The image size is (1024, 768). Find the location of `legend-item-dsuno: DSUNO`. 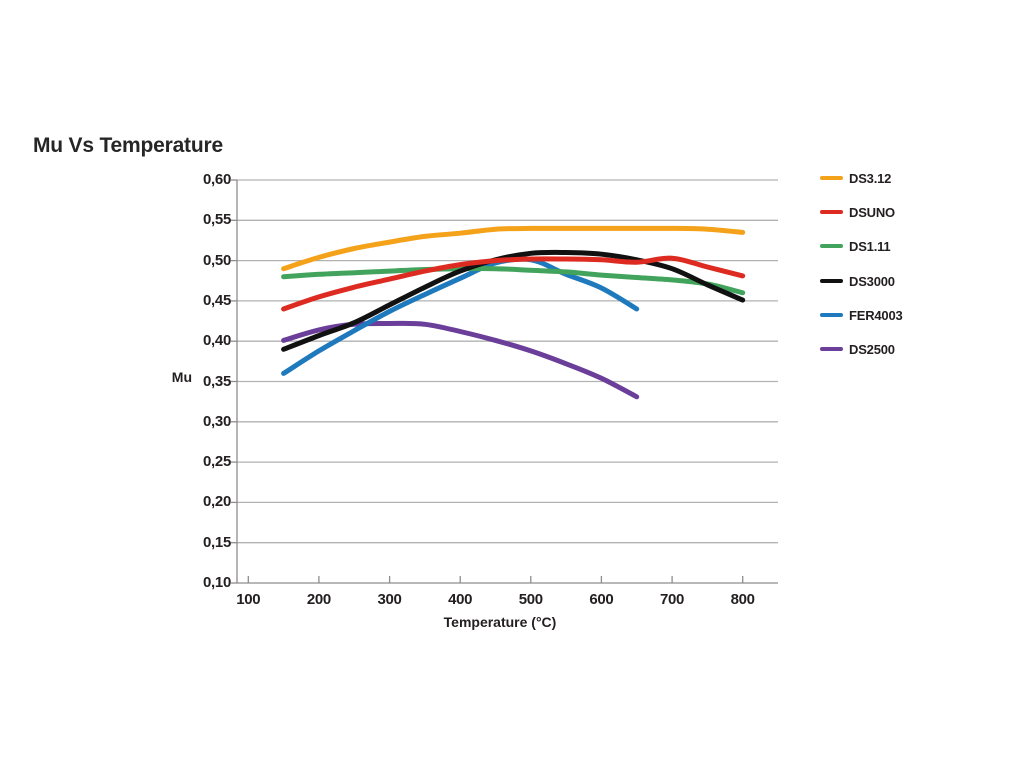

legend-item-dsuno: DSUNO is located at coordinates (857, 212).